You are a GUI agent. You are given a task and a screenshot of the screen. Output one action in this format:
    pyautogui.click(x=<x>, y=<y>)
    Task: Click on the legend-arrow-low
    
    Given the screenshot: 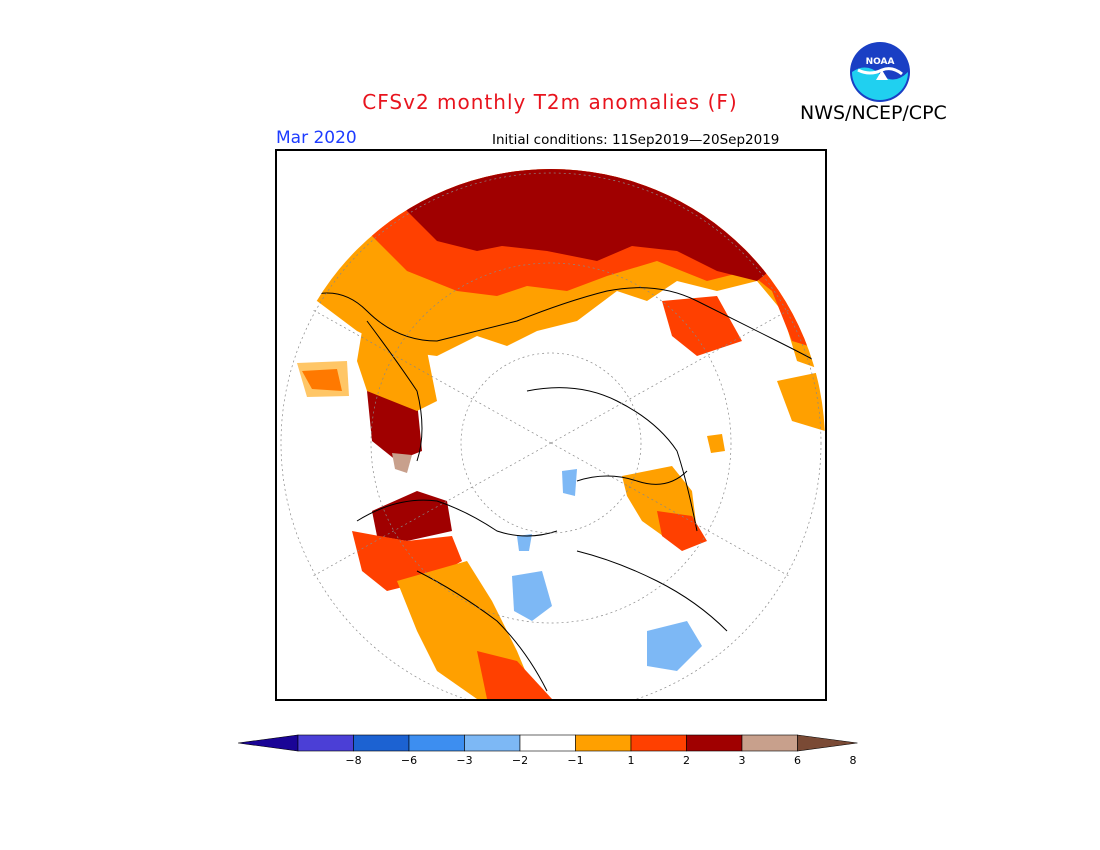 What is the action you would take?
    pyautogui.click(x=268, y=743)
    